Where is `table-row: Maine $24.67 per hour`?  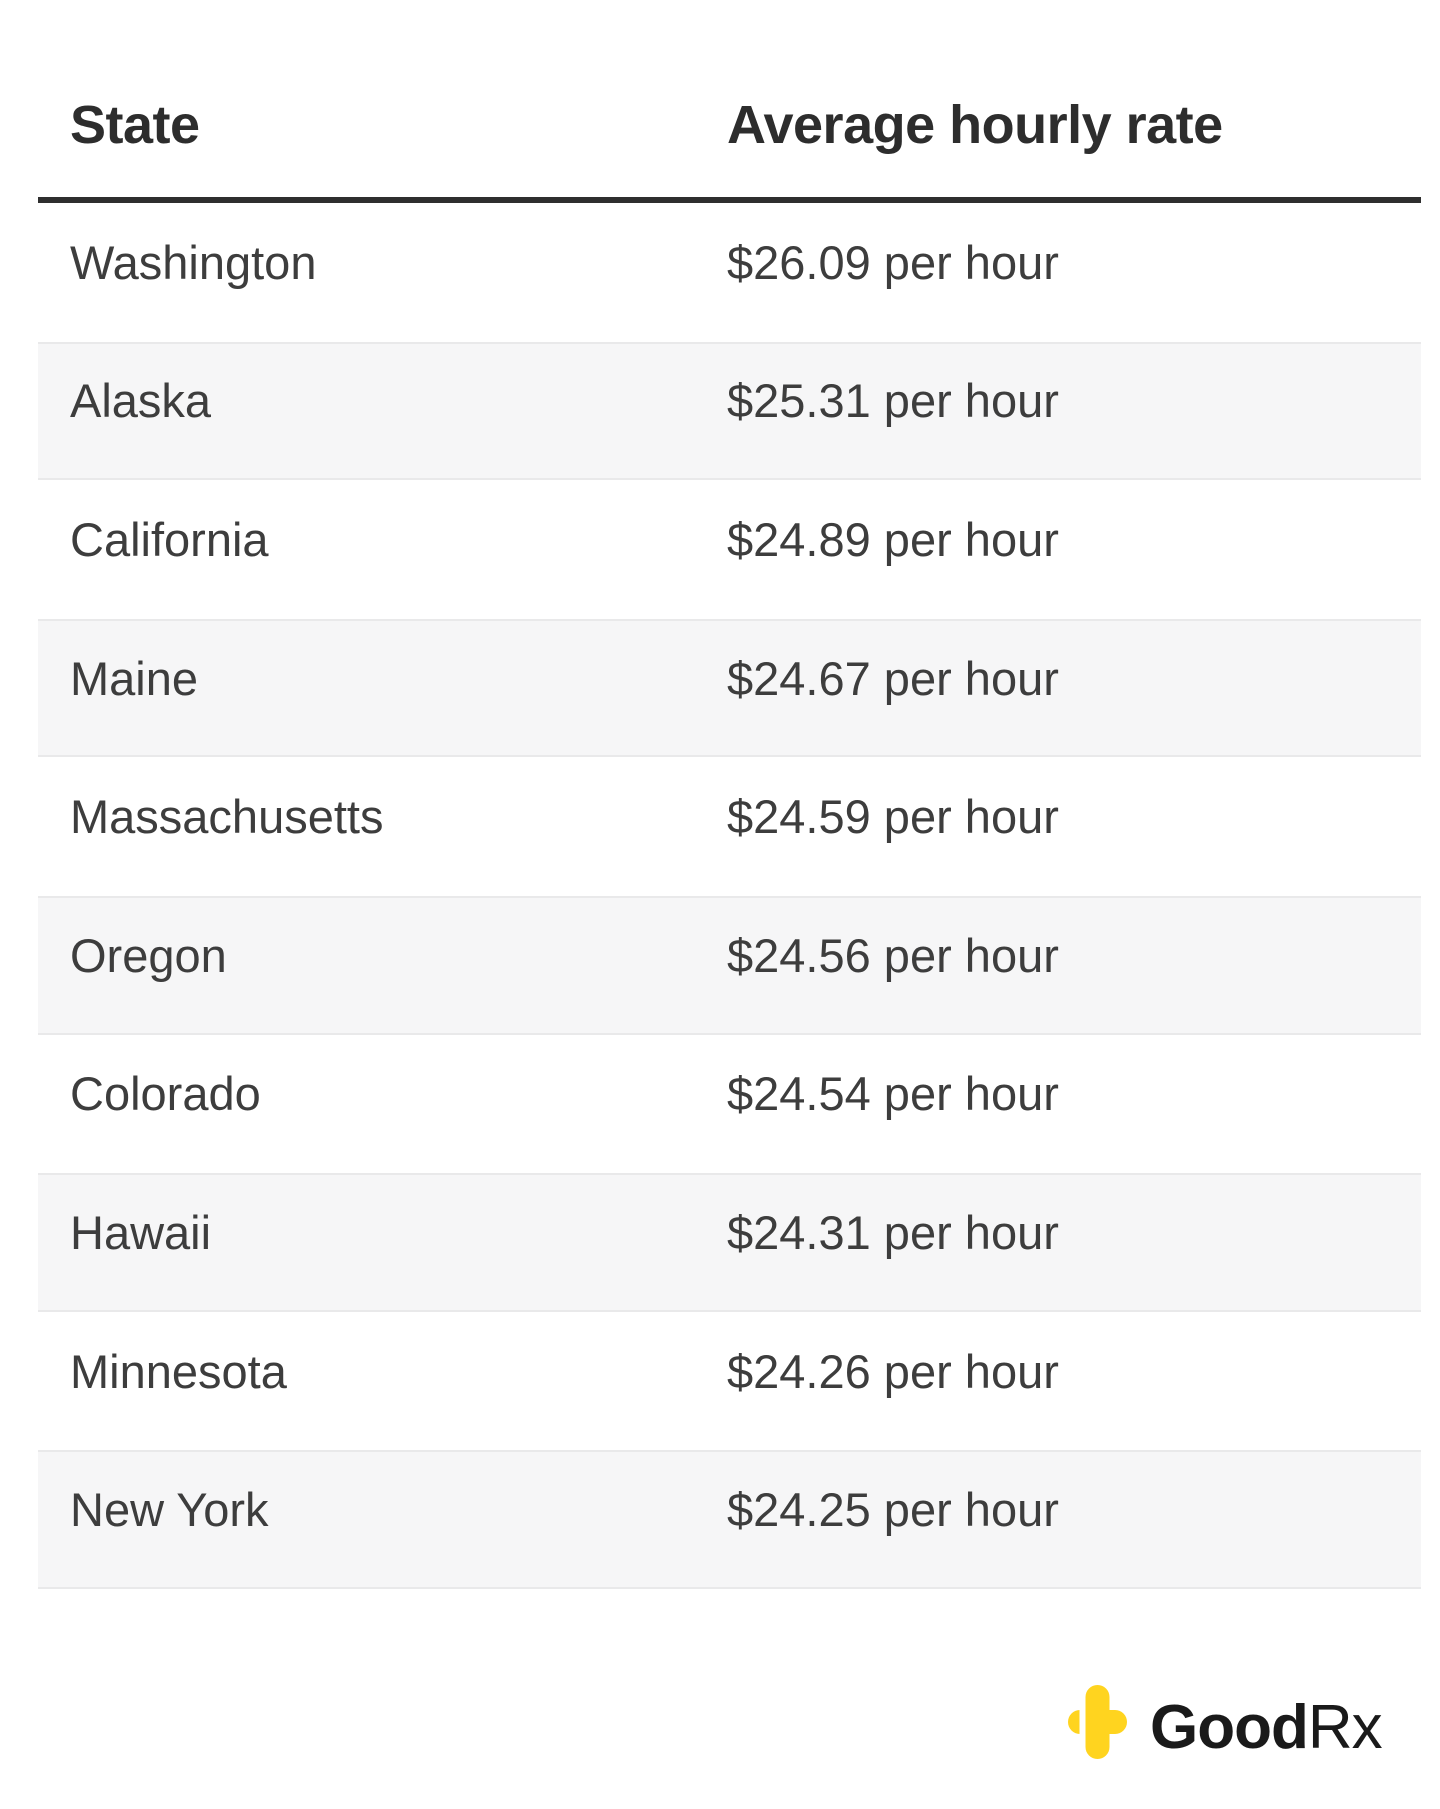 table-row: Maine $24.67 per hour is located at coordinates (729, 688).